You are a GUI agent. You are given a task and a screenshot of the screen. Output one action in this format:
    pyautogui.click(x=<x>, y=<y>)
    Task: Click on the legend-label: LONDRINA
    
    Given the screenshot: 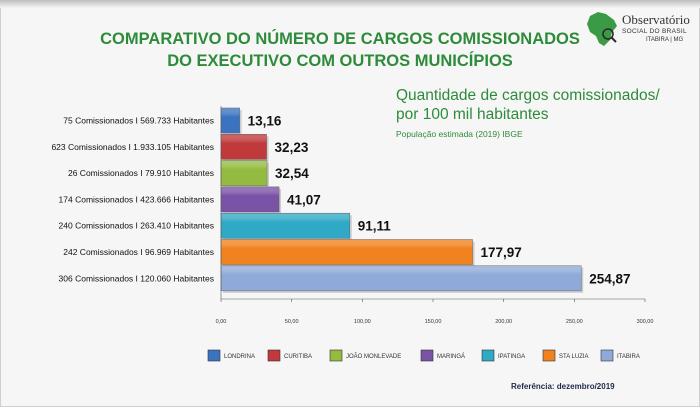 What is the action you would take?
    pyautogui.click(x=239, y=357)
    